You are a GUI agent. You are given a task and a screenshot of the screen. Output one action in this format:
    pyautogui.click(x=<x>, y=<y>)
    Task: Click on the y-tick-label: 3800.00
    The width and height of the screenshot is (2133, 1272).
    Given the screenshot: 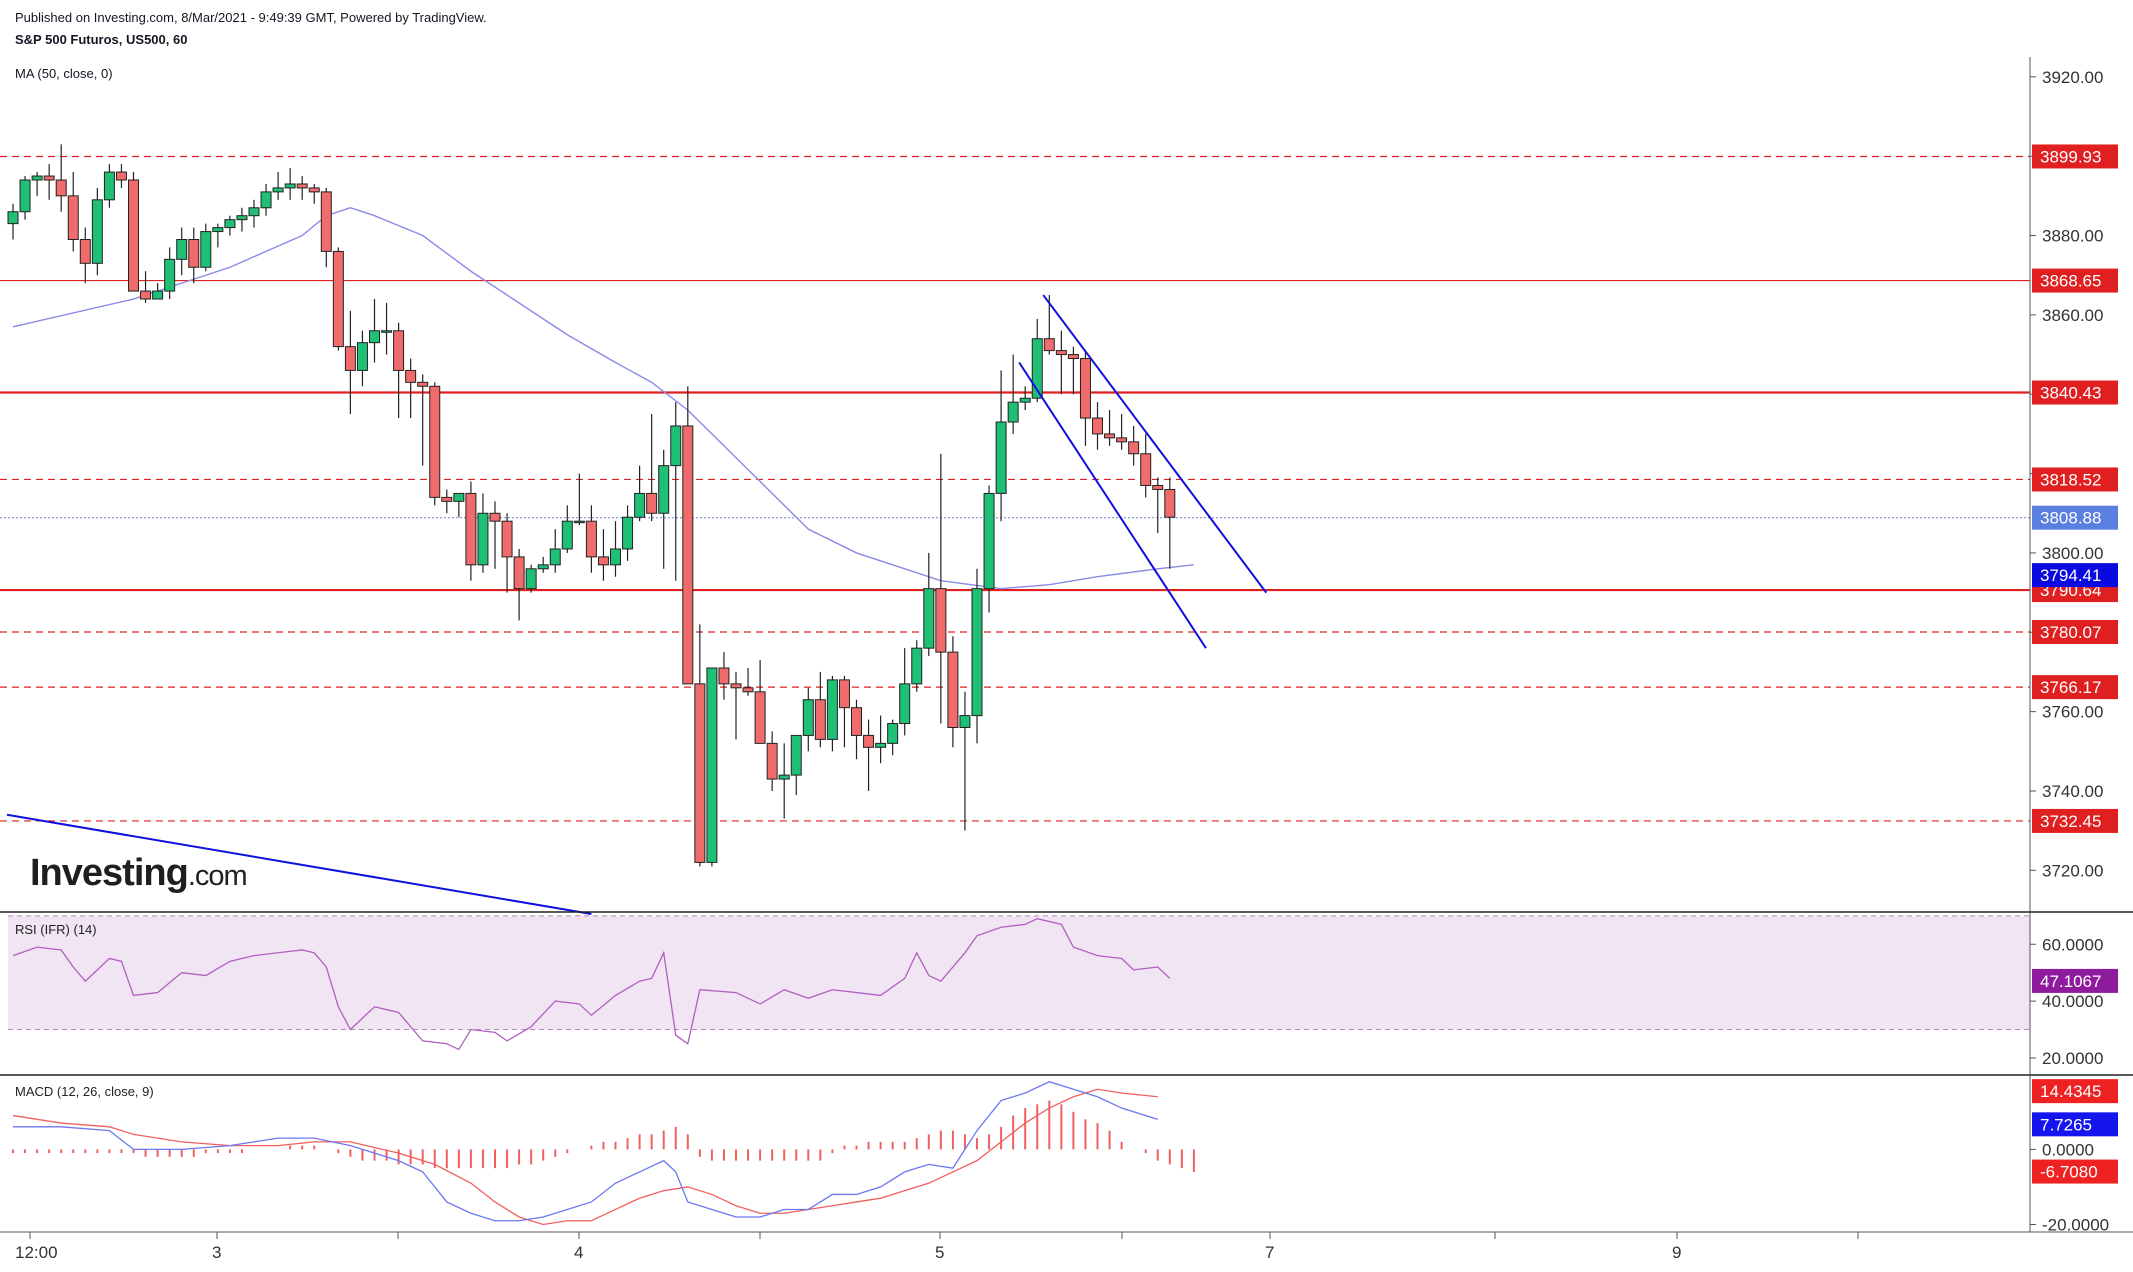 What is the action you would take?
    pyautogui.click(x=2072, y=553)
    